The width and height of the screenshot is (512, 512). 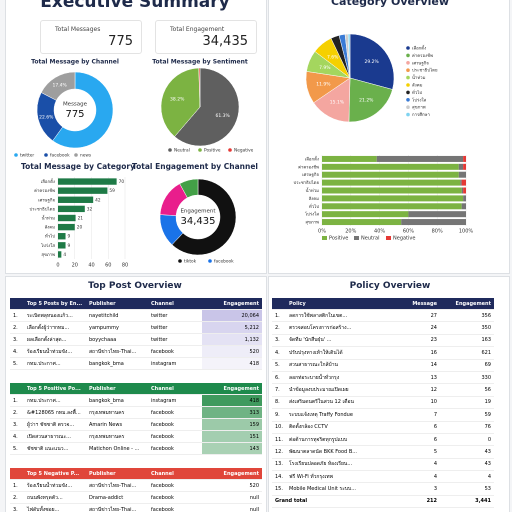 I want to click on x-tick-label: 40, so click(x=91, y=266).